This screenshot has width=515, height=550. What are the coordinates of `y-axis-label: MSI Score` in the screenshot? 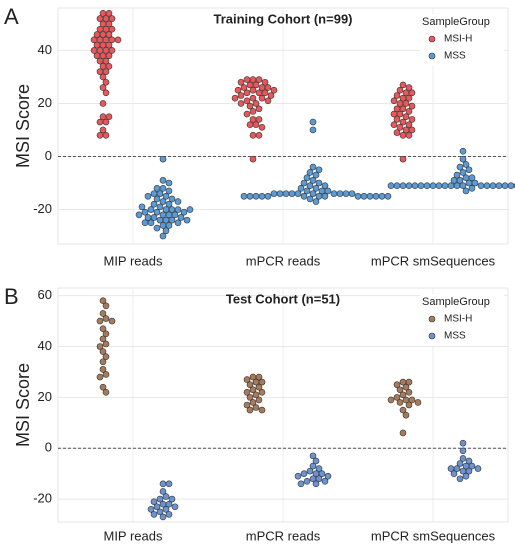 It's located at (23, 126).